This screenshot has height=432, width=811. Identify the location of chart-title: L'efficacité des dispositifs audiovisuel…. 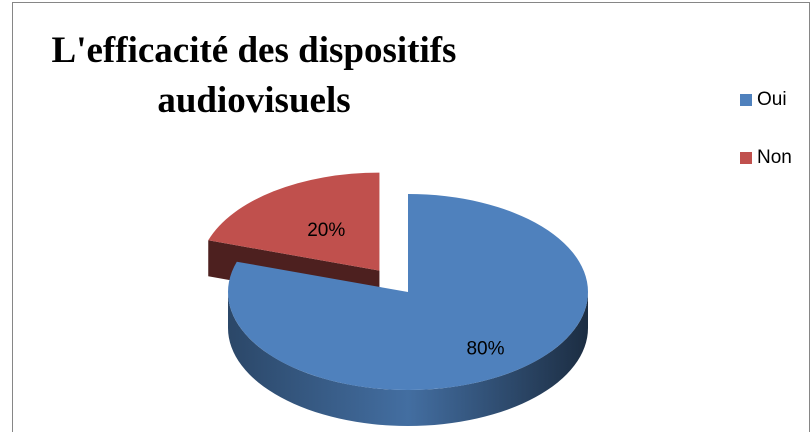
(254, 75).